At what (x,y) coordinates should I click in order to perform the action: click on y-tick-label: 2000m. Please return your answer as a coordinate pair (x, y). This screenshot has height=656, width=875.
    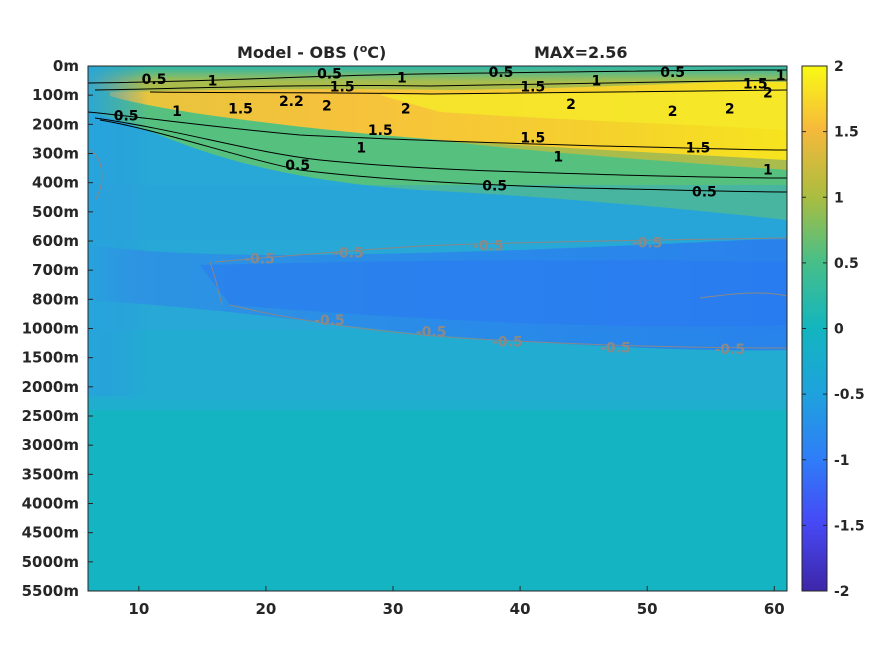
    Looking at the image, I should click on (50, 387).